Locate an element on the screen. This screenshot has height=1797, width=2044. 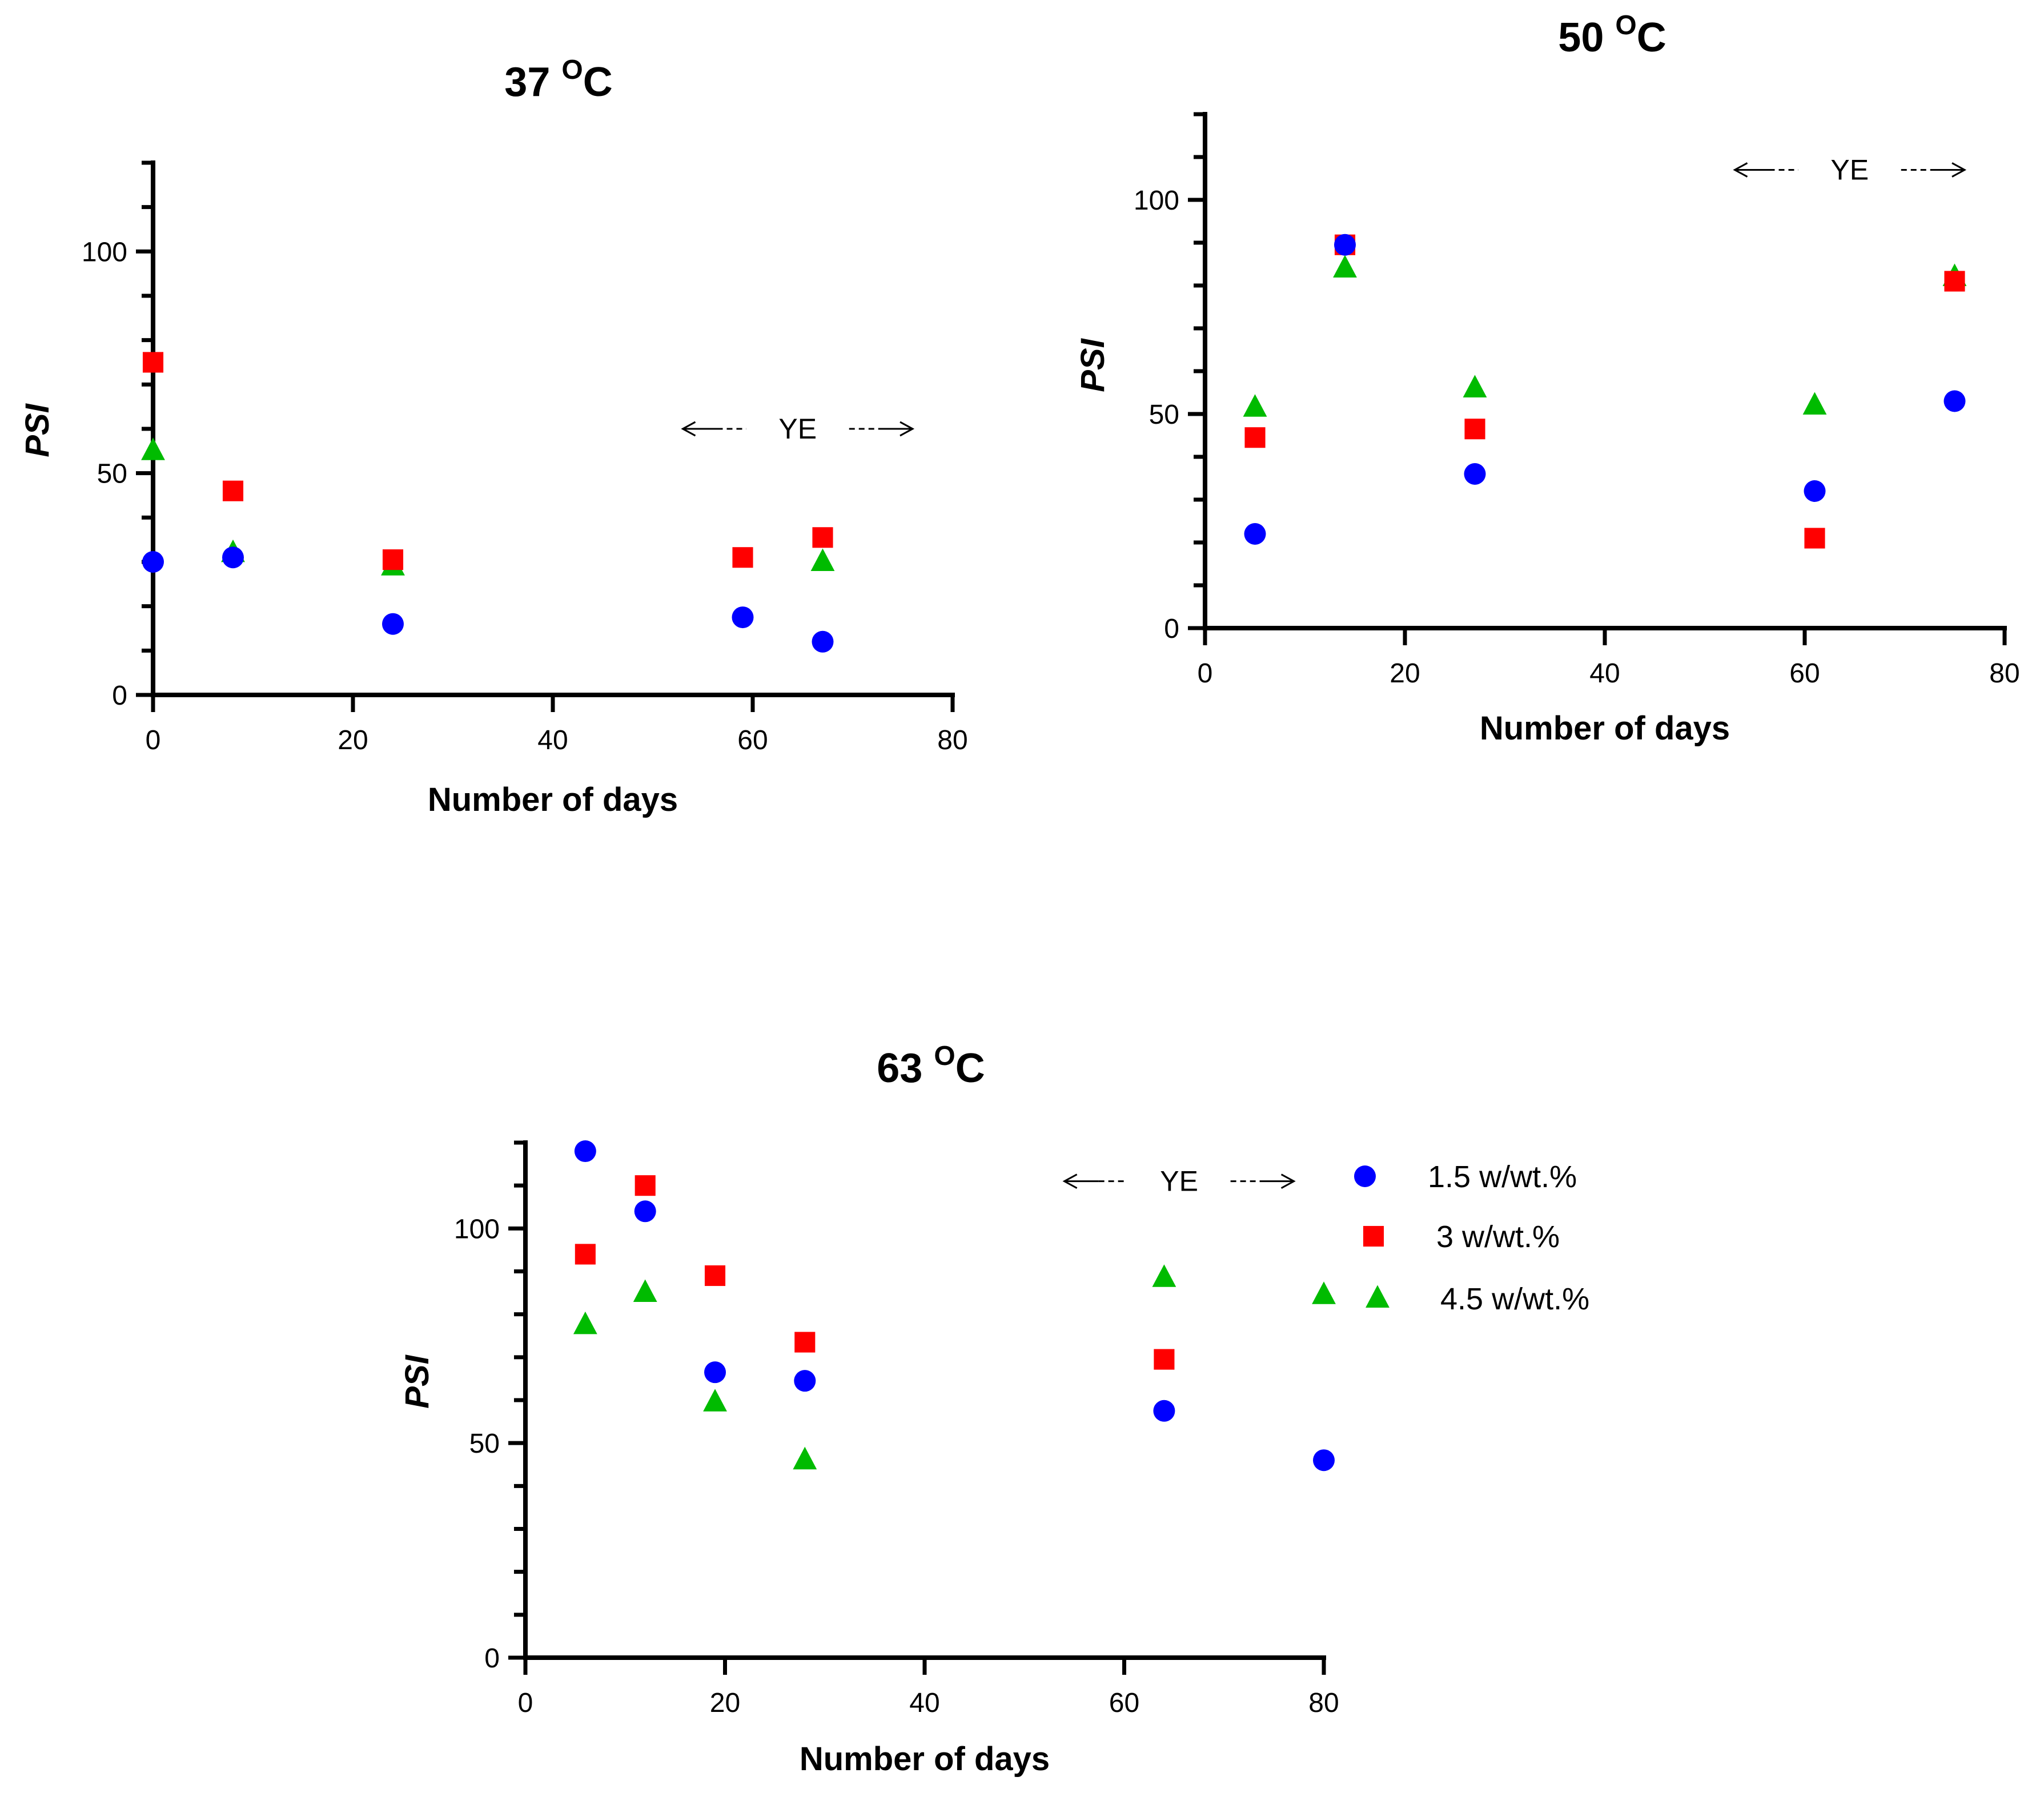
legend-marker-circle is located at coordinates (1365, 1176).